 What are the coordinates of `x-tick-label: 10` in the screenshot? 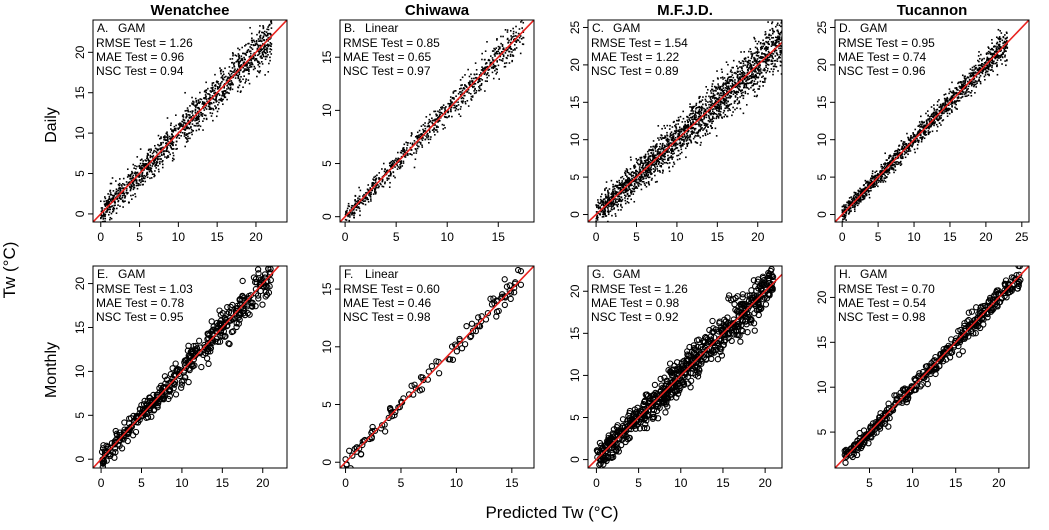 It's located at (677, 237).